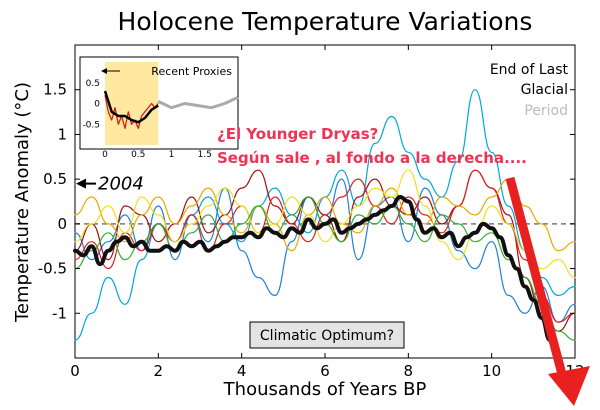 The width and height of the screenshot is (600, 410). I want to click on y-tick-label: -0.5, so click(52, 269).